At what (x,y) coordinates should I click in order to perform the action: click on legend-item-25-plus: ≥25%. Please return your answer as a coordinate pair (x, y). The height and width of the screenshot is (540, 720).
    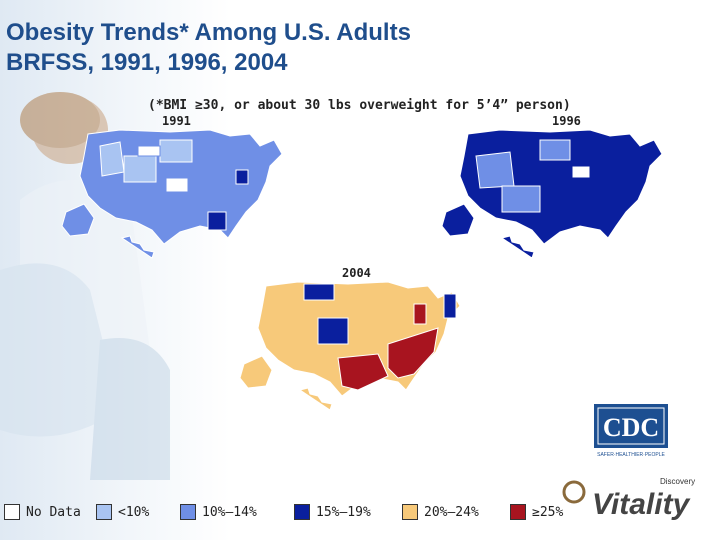
    Looking at the image, I should click on (536, 512).